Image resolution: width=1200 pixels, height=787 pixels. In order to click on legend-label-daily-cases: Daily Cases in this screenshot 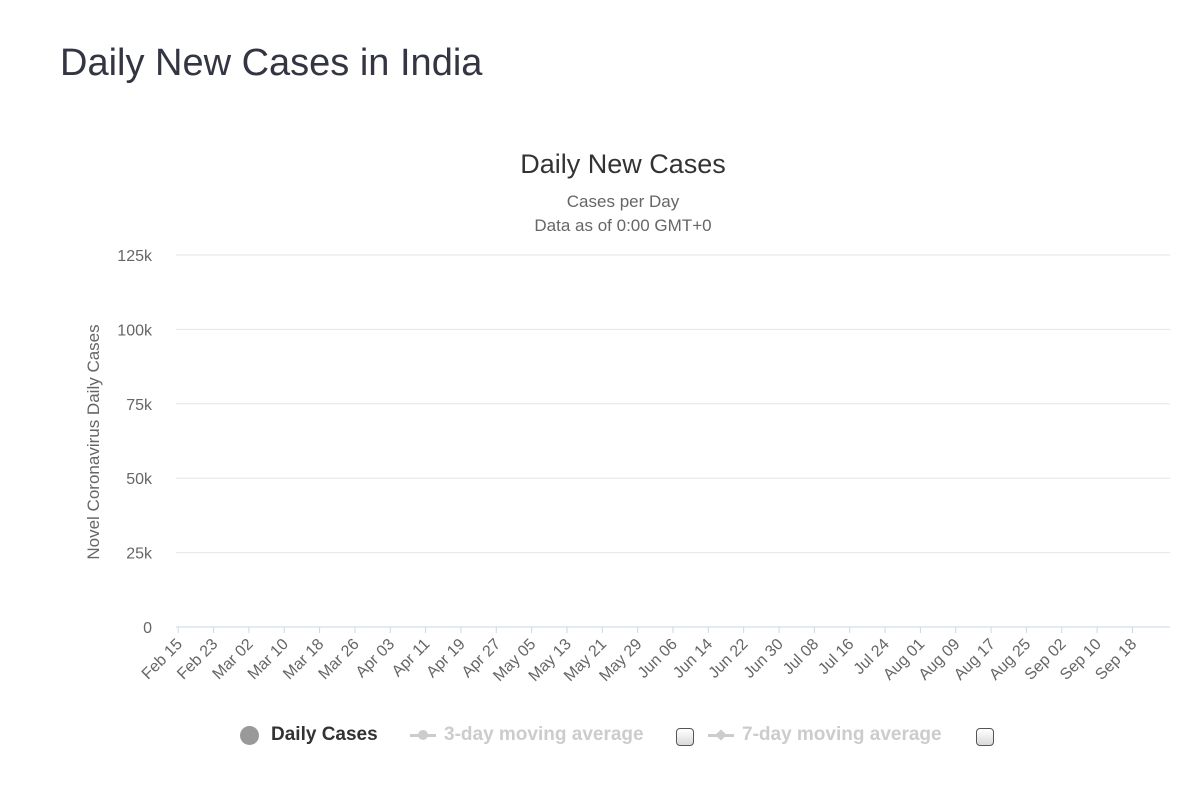, I will do `click(324, 734)`.